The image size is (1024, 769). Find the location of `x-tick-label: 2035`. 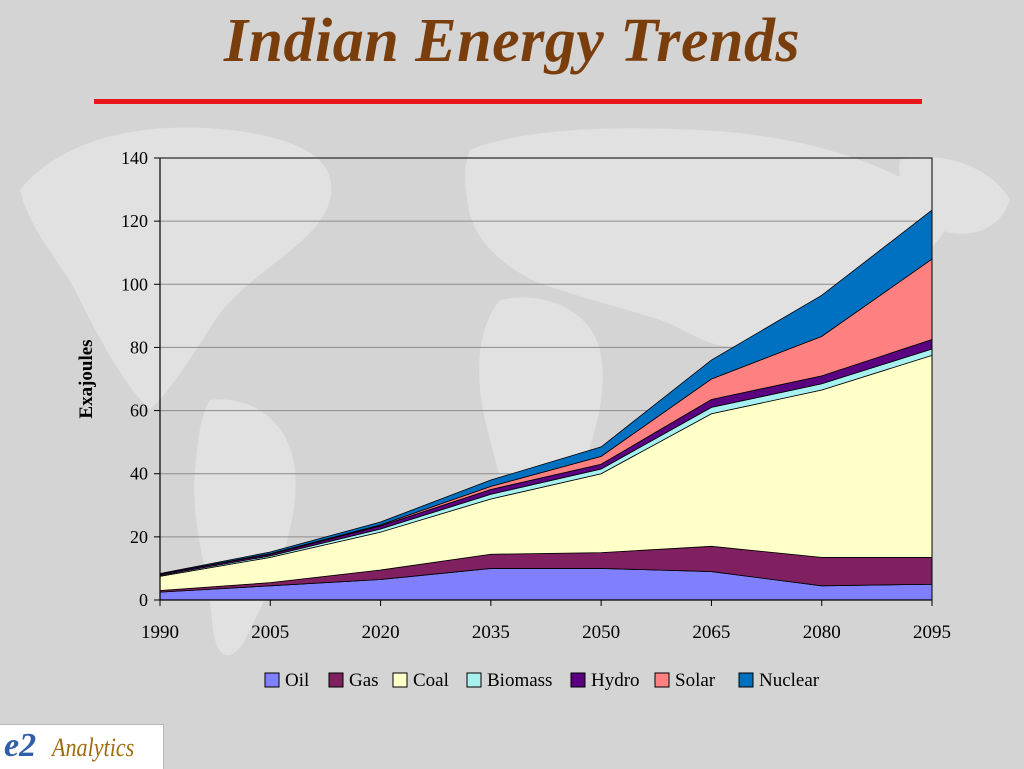

x-tick-label: 2035 is located at coordinates (491, 632).